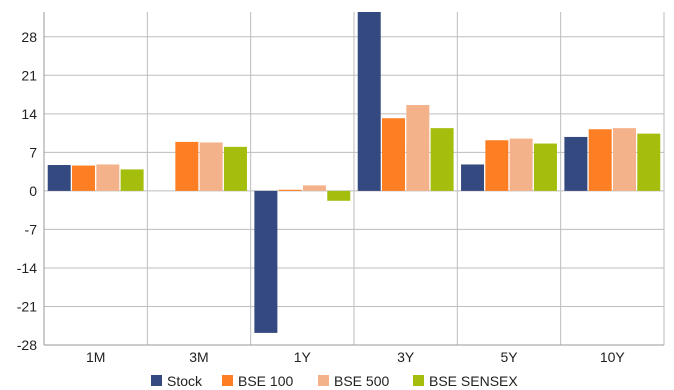 The width and height of the screenshot is (674, 390). I want to click on legend-label: BSE SENSEX, so click(473, 381).